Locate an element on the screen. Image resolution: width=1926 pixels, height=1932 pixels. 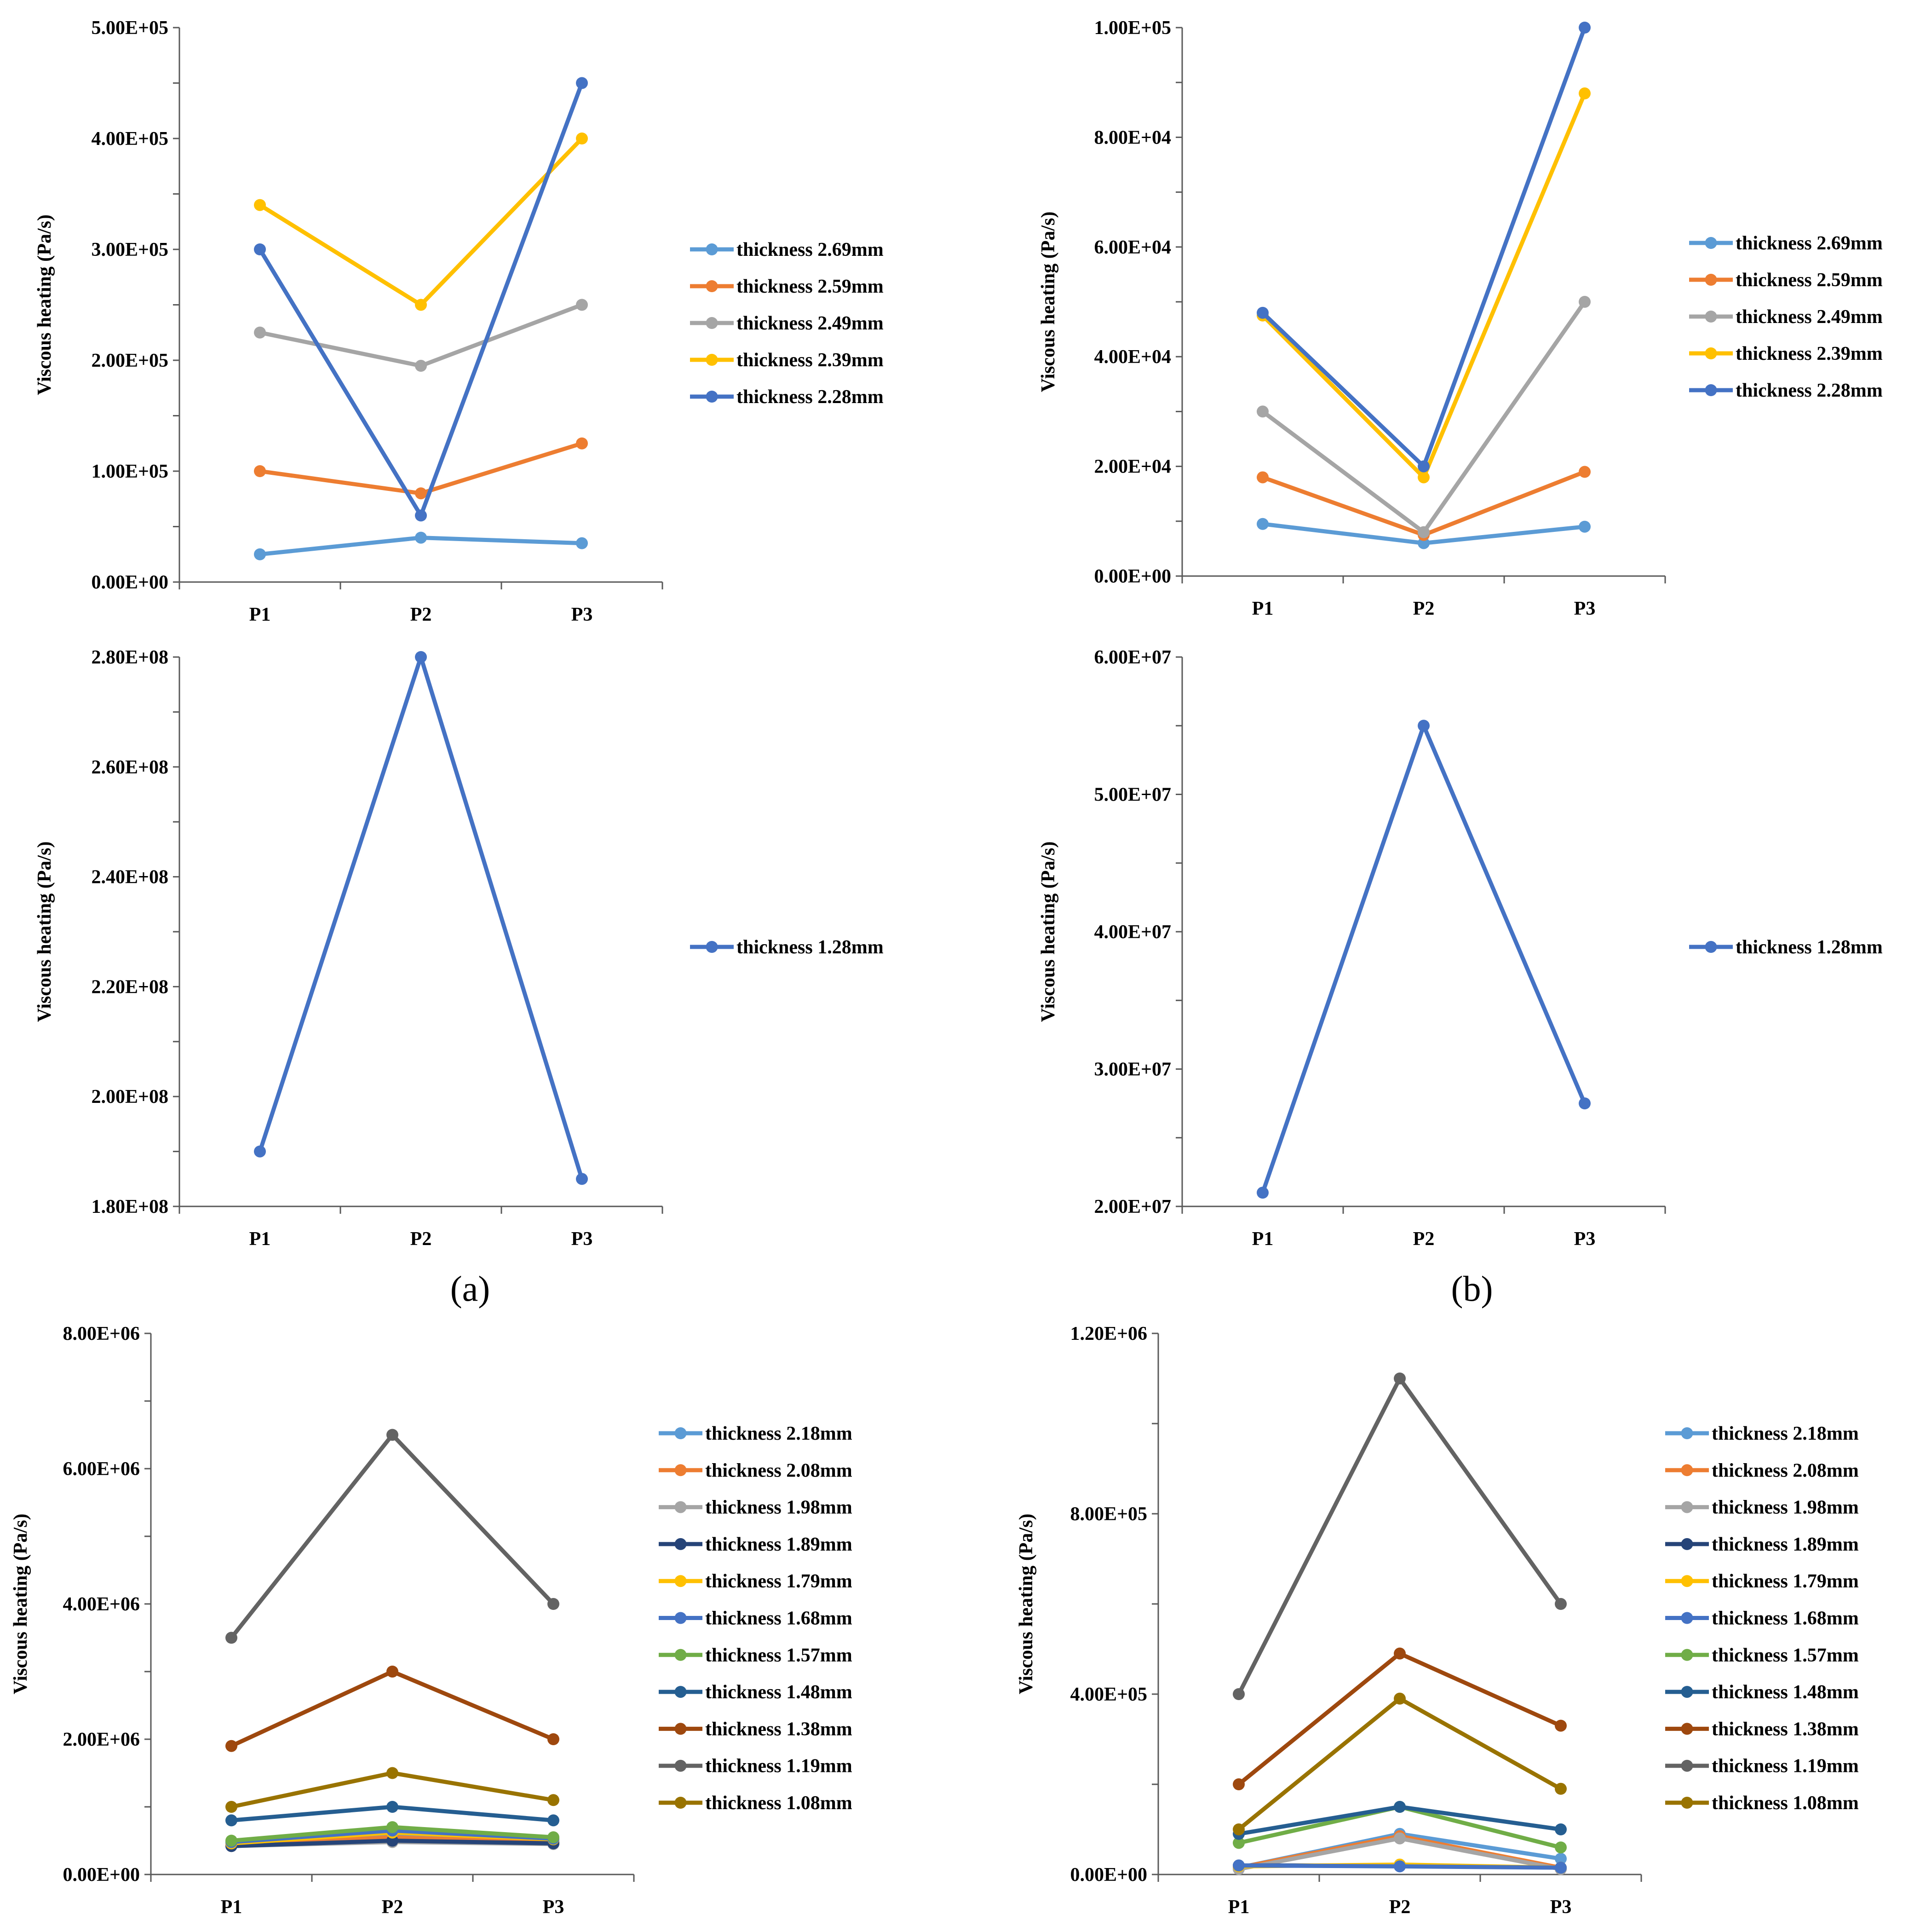
y-tick-label: 2.00E+07 is located at coordinates (1132, 1206).